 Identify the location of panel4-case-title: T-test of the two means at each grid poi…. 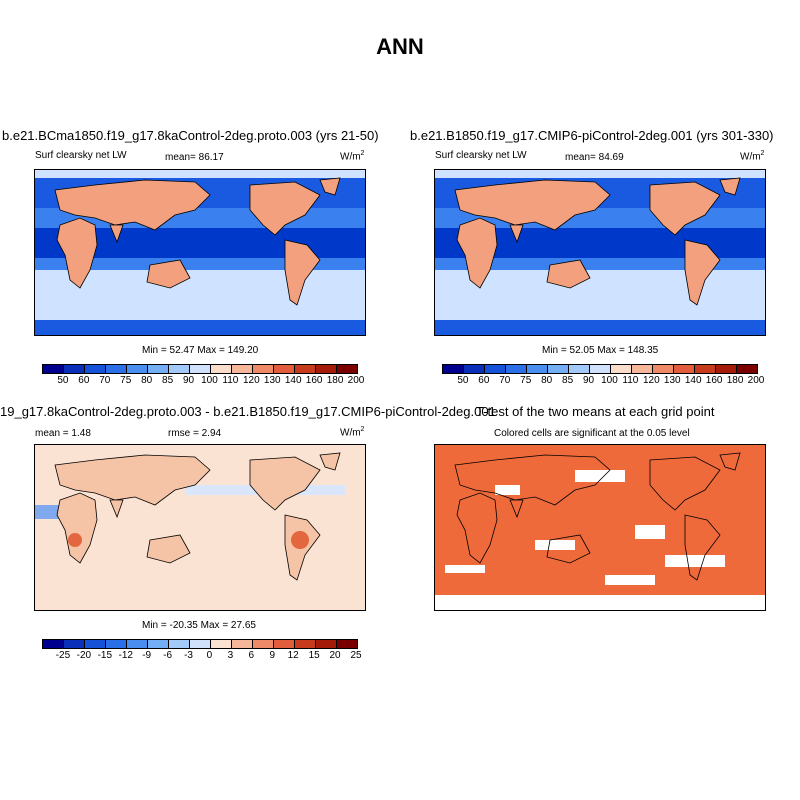
(595, 411).